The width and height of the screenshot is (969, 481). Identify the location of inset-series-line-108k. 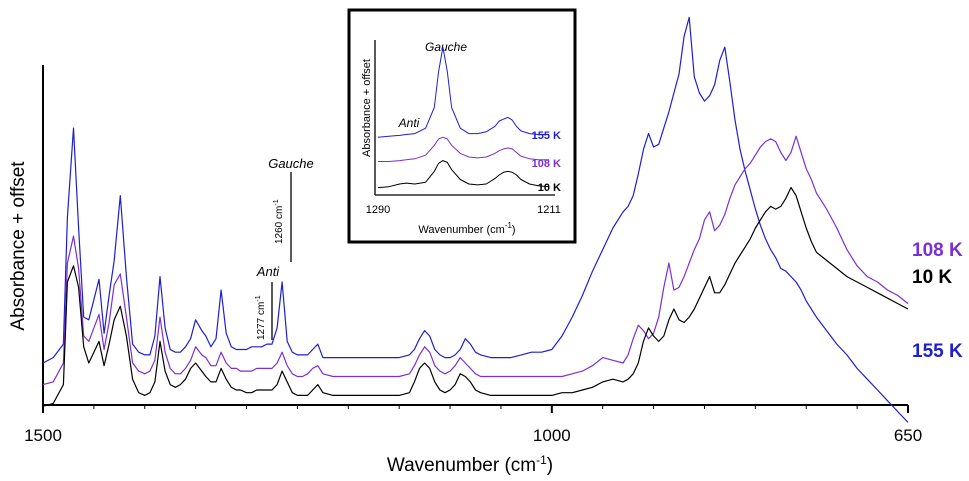
(463, 149).